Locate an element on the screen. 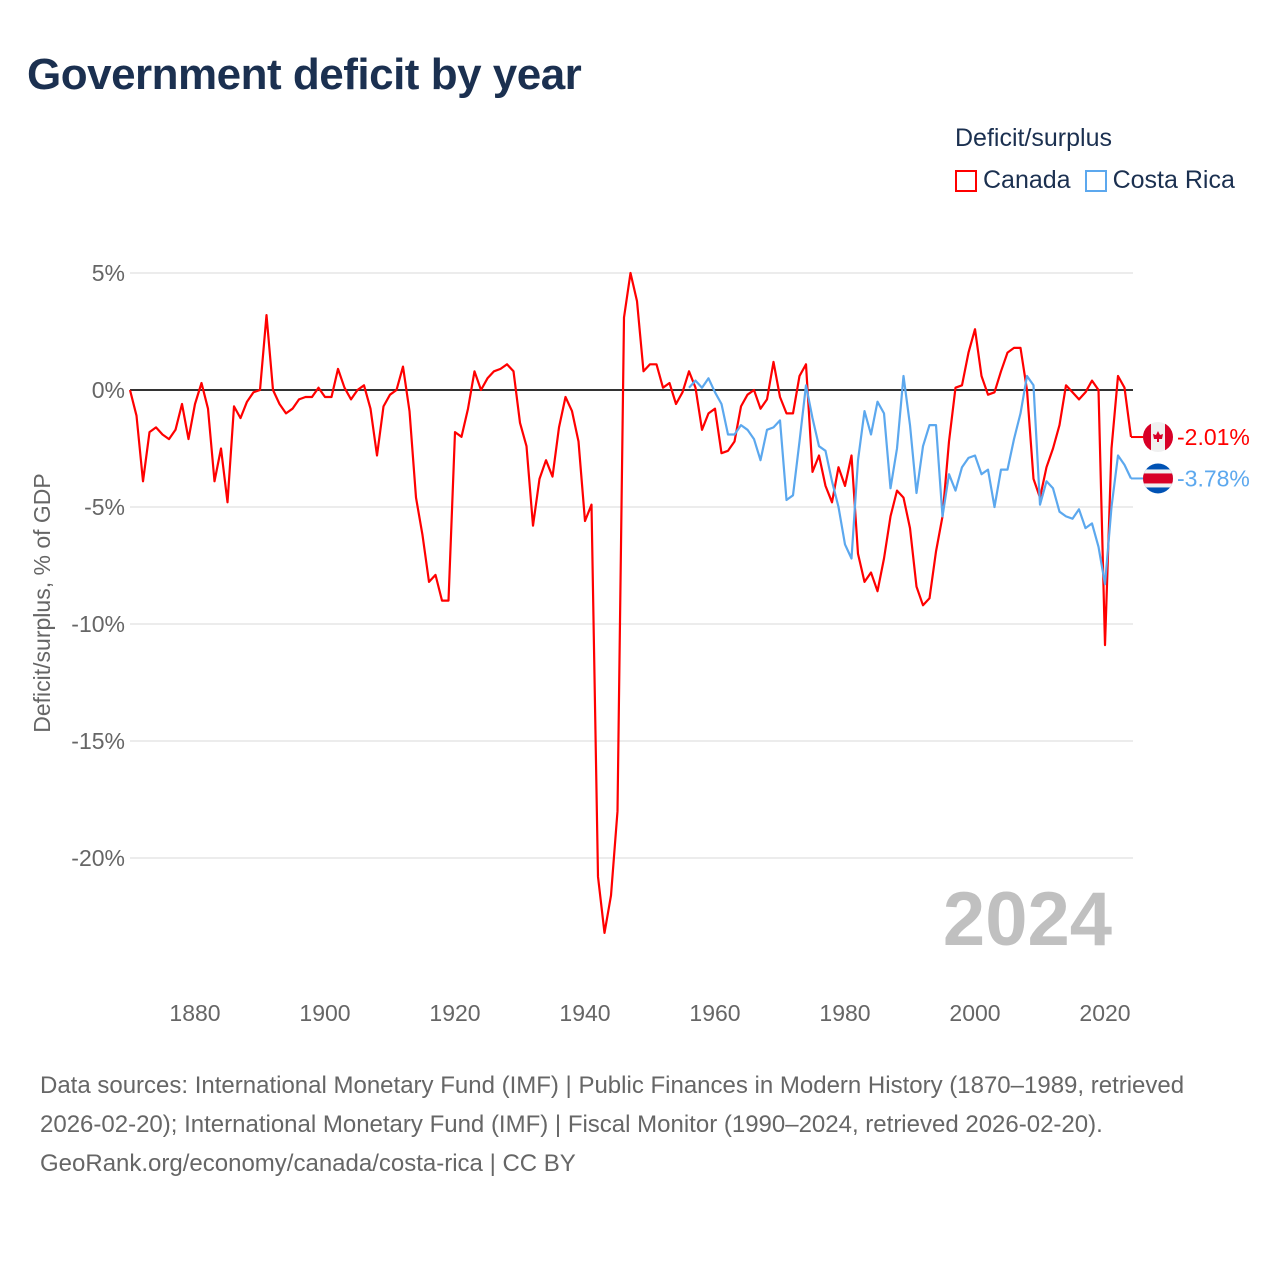  x-tick-label: 2000 is located at coordinates (974, 1013).